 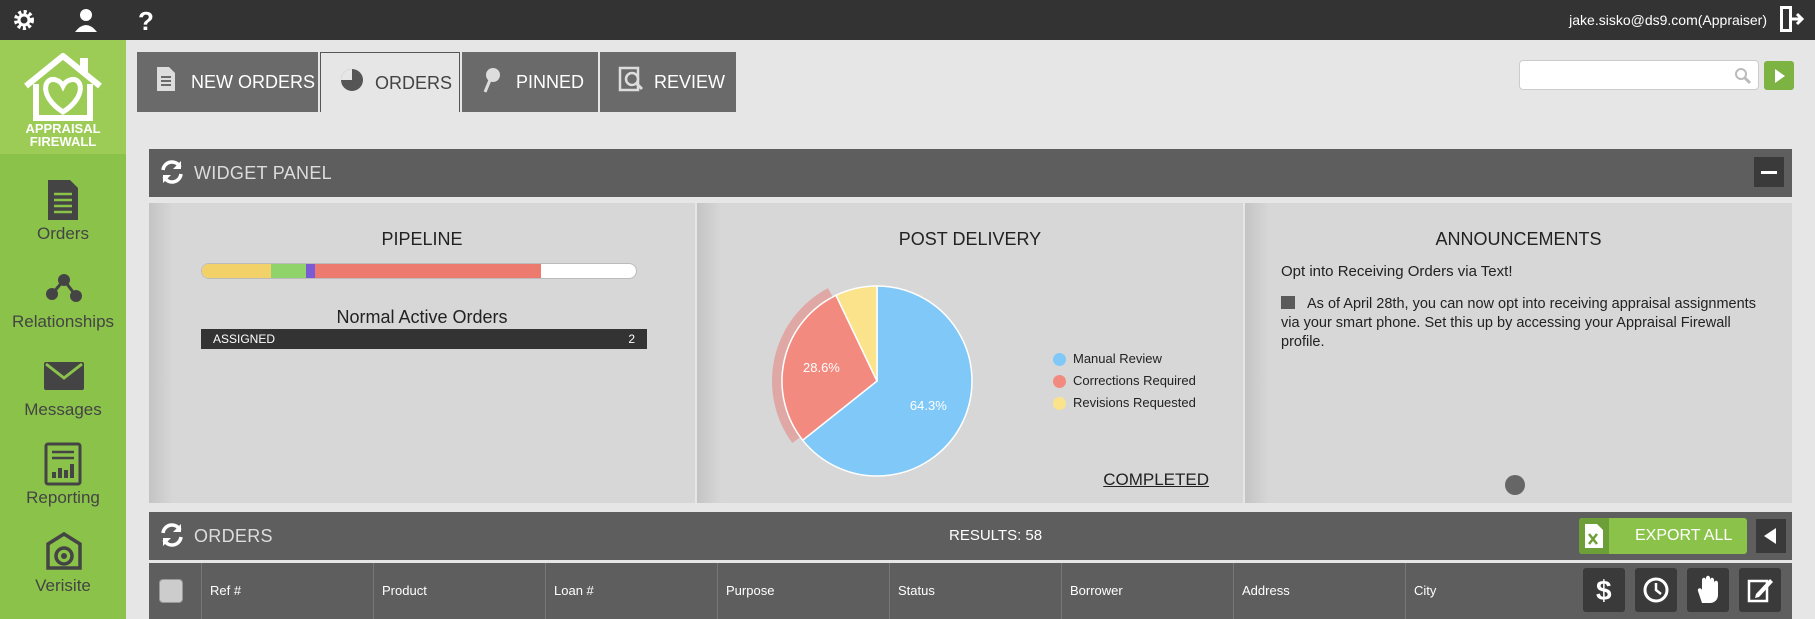 I want to click on column-header: Status, so click(x=975, y=591).